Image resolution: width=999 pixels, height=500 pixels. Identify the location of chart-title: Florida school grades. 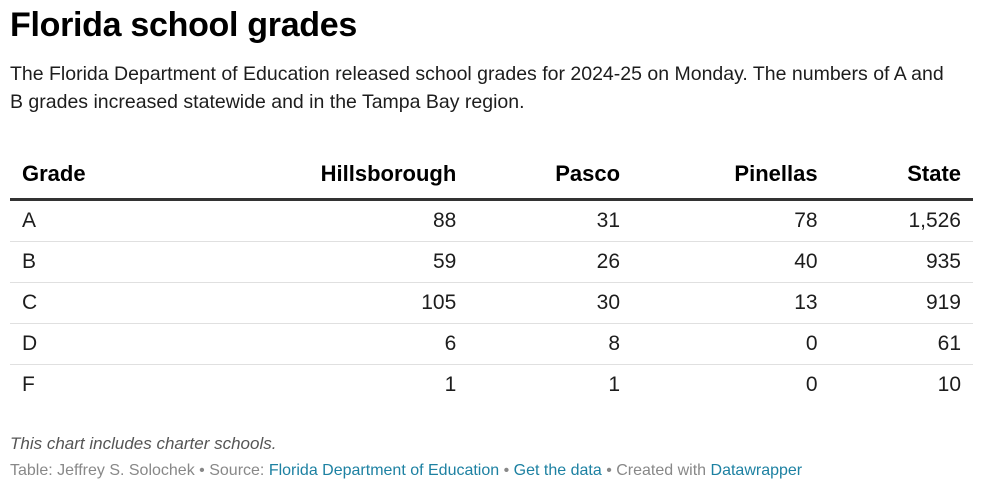
(183, 25).